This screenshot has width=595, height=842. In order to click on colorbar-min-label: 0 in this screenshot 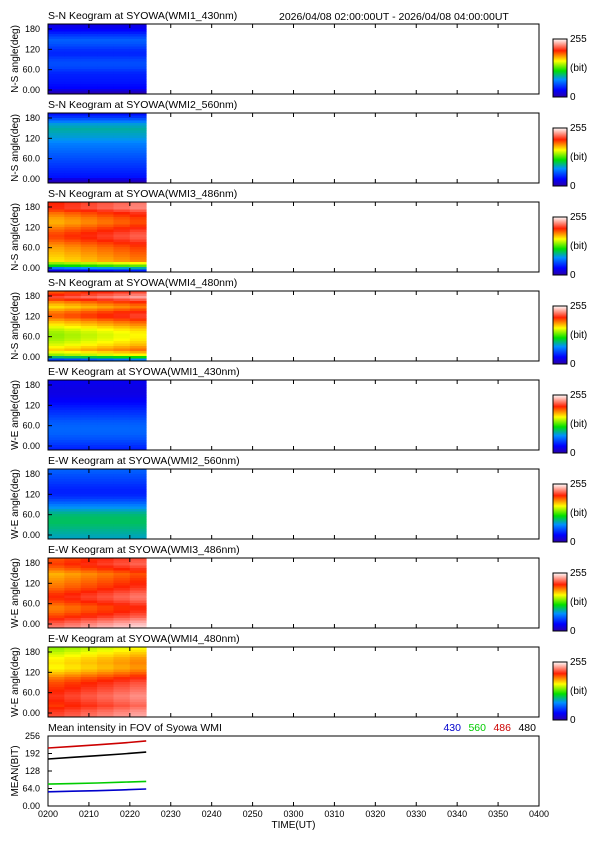, I will do `click(573, 542)`.